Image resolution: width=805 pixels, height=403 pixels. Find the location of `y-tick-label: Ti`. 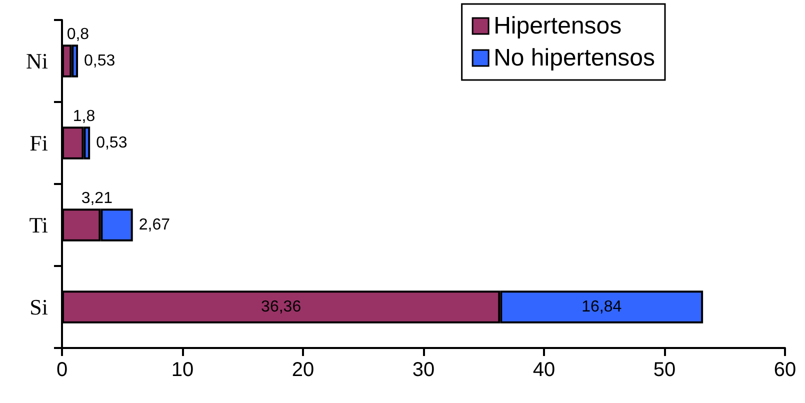

y-tick-label: Ti is located at coordinates (38, 225).